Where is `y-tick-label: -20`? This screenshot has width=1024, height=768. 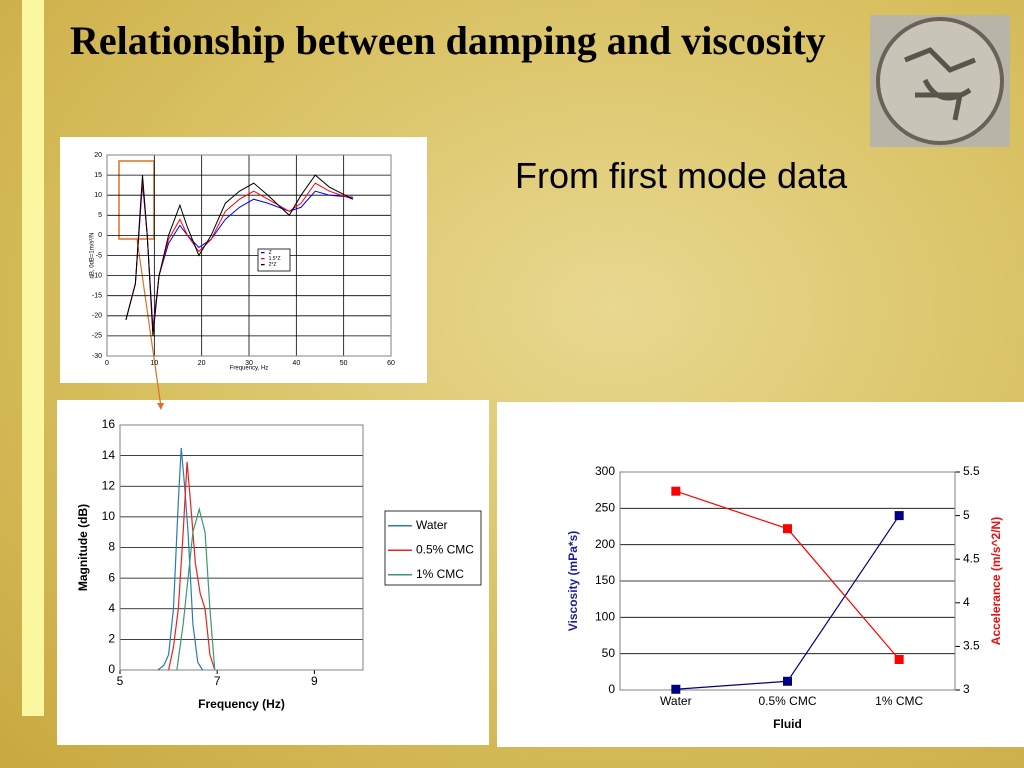
y-tick-label: -20 is located at coordinates (97, 316).